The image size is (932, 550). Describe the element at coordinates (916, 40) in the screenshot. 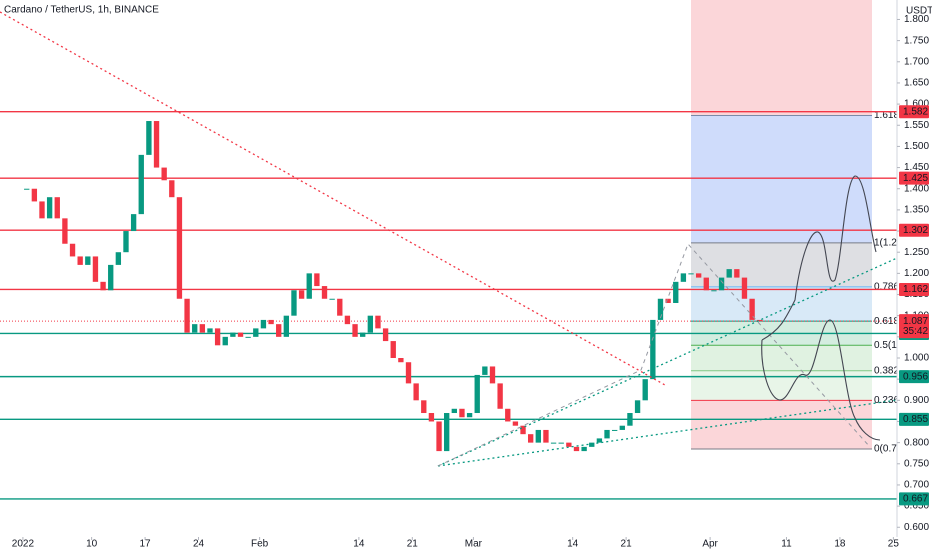

I see `y-tick-label: 1.750` at that location.